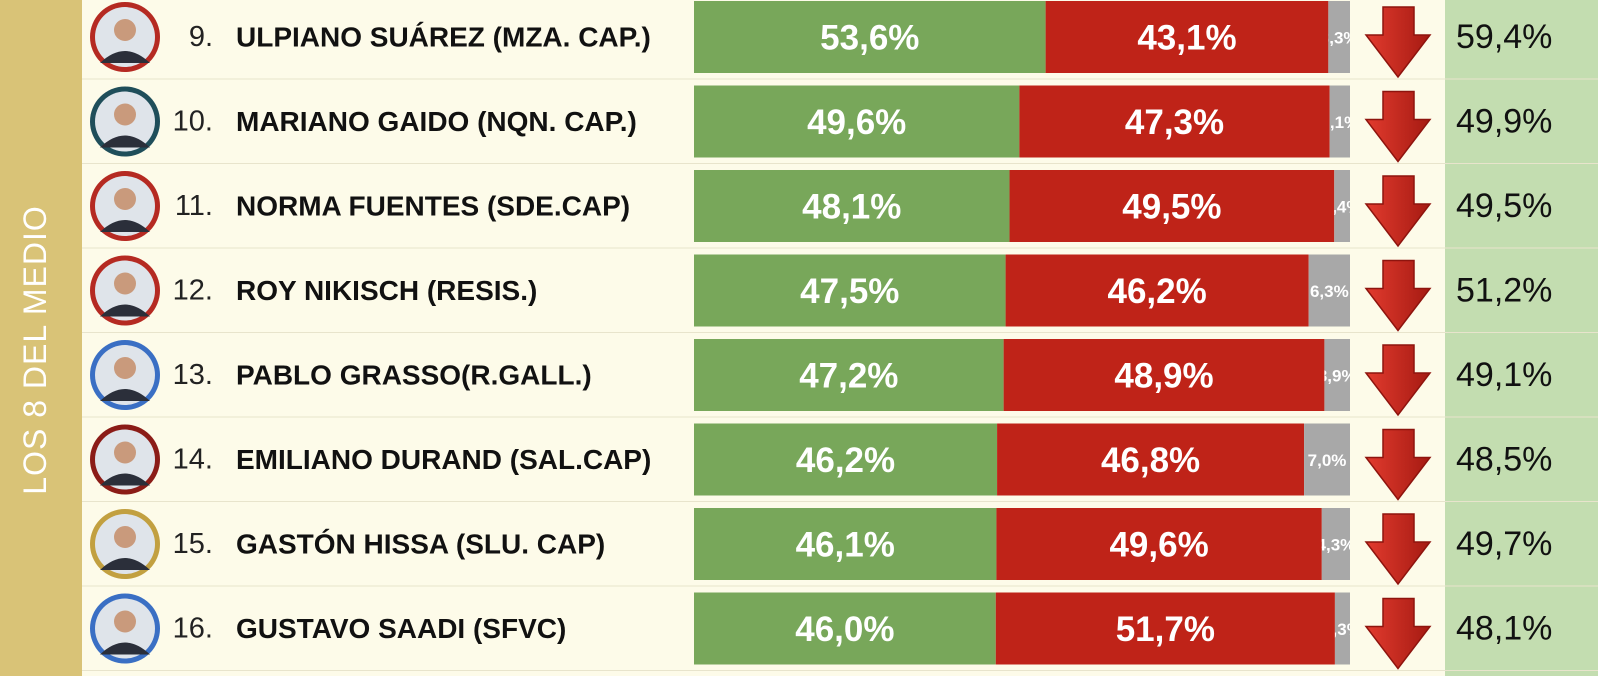 The width and height of the screenshot is (1598, 676). What do you see at coordinates (386, 290) in the screenshot?
I see `name: ROY NIKISCH (RESIS.)` at bounding box center [386, 290].